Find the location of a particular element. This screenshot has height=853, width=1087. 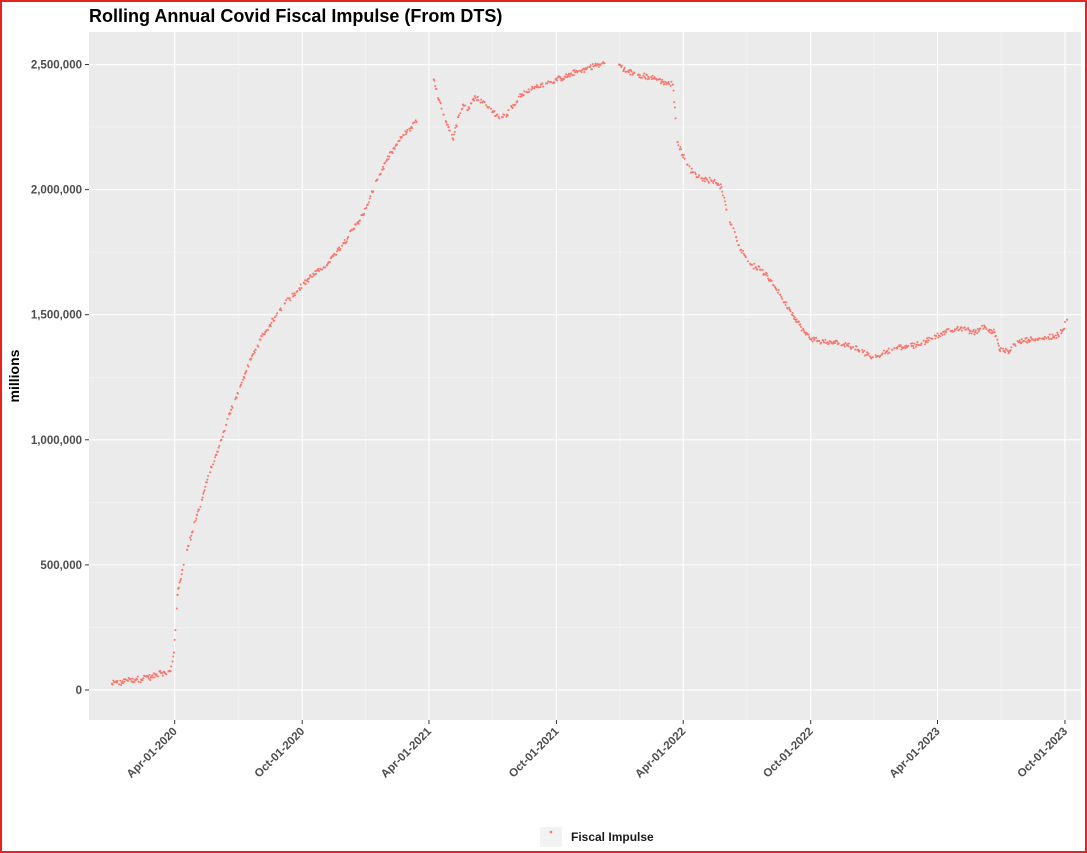

y-tick-label: 500,000 is located at coordinates (61, 566).